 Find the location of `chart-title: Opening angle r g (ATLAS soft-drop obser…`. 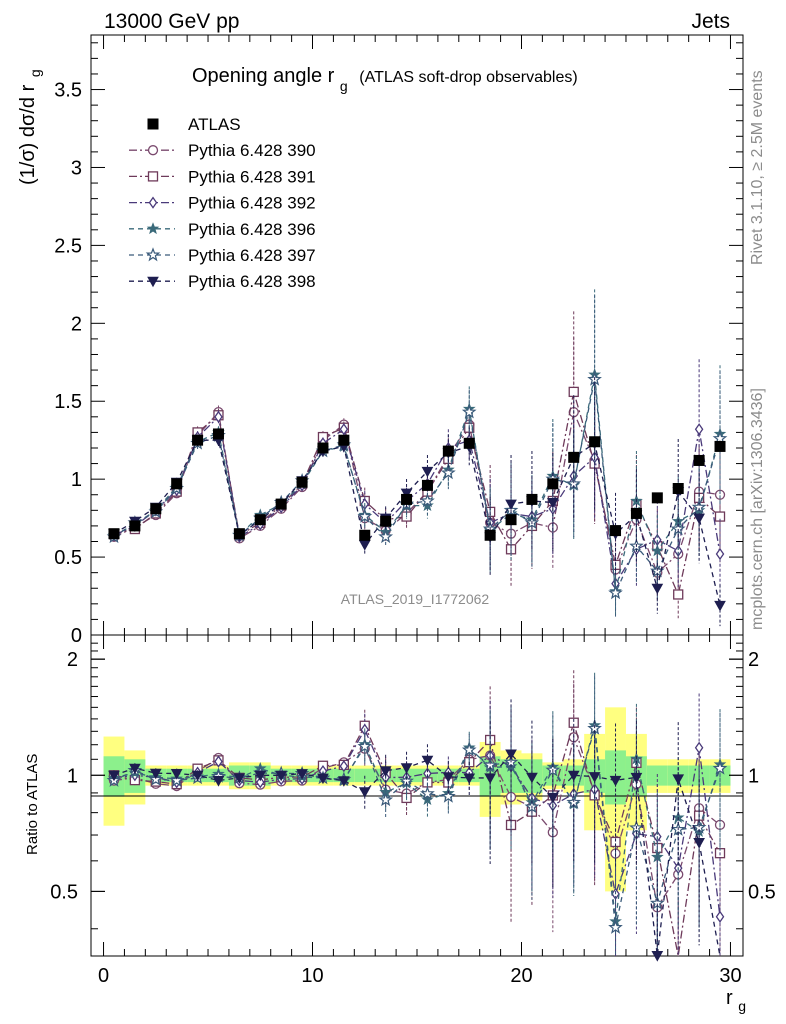

chart-title: Opening angle r g (ATLAS soft-drop obser… is located at coordinates (385, 80).